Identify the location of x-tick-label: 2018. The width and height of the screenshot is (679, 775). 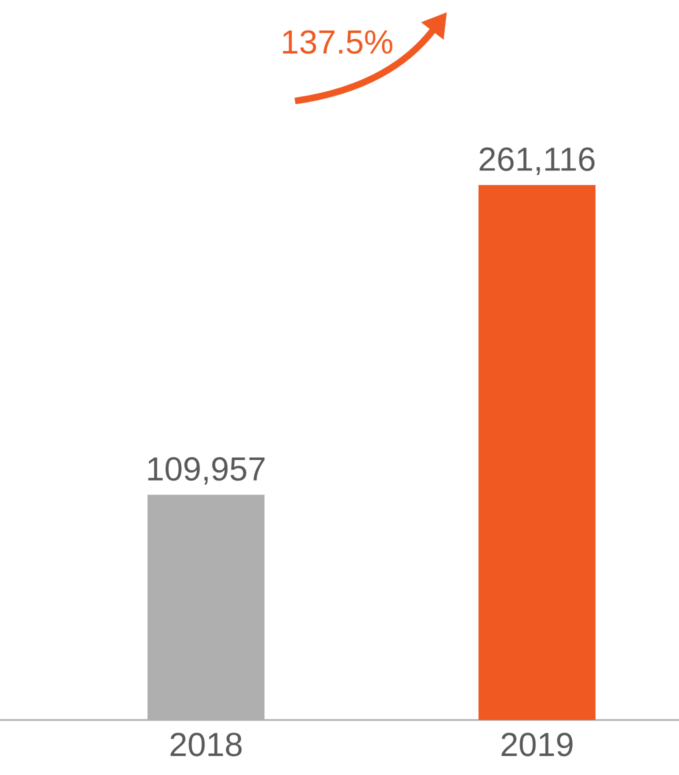
(206, 744).